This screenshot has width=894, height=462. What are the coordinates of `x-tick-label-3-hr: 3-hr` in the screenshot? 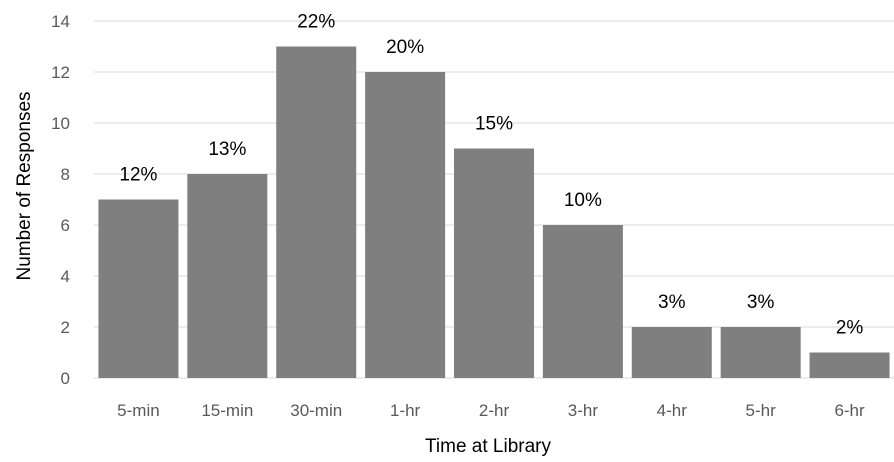 It's located at (583, 410).